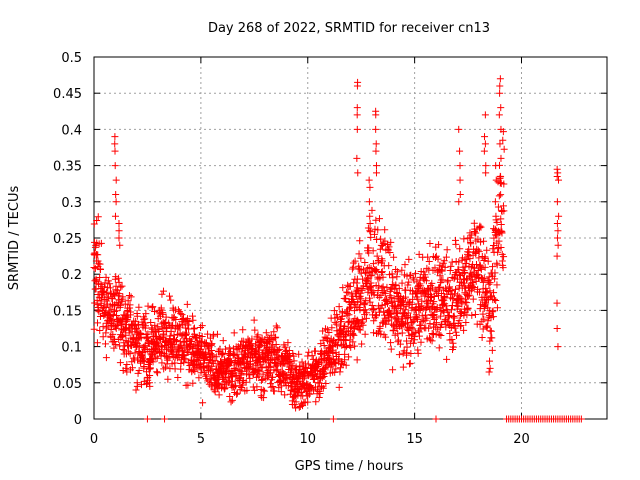  Describe the element at coordinates (71, 275) in the screenshot. I see `y-tick-label: 0.2` at that location.